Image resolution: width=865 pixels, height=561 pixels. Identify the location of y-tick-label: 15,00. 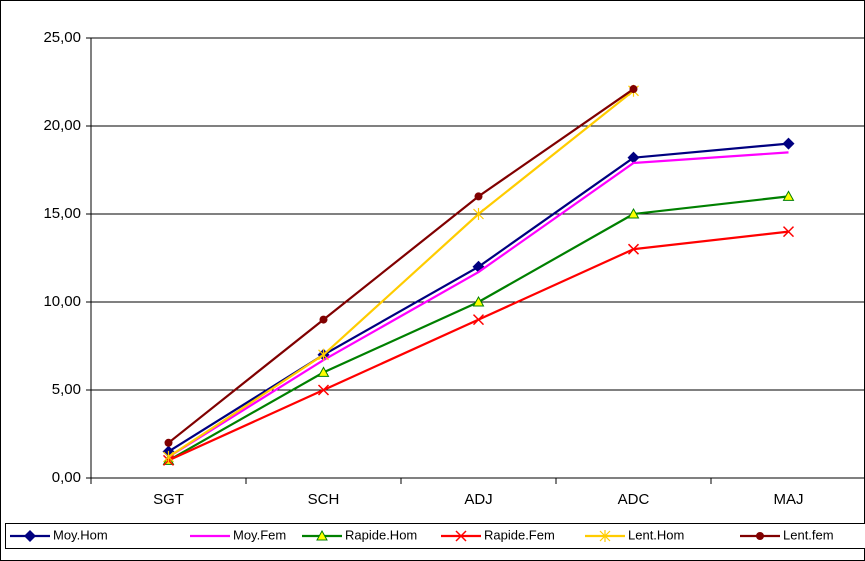
(62, 213).